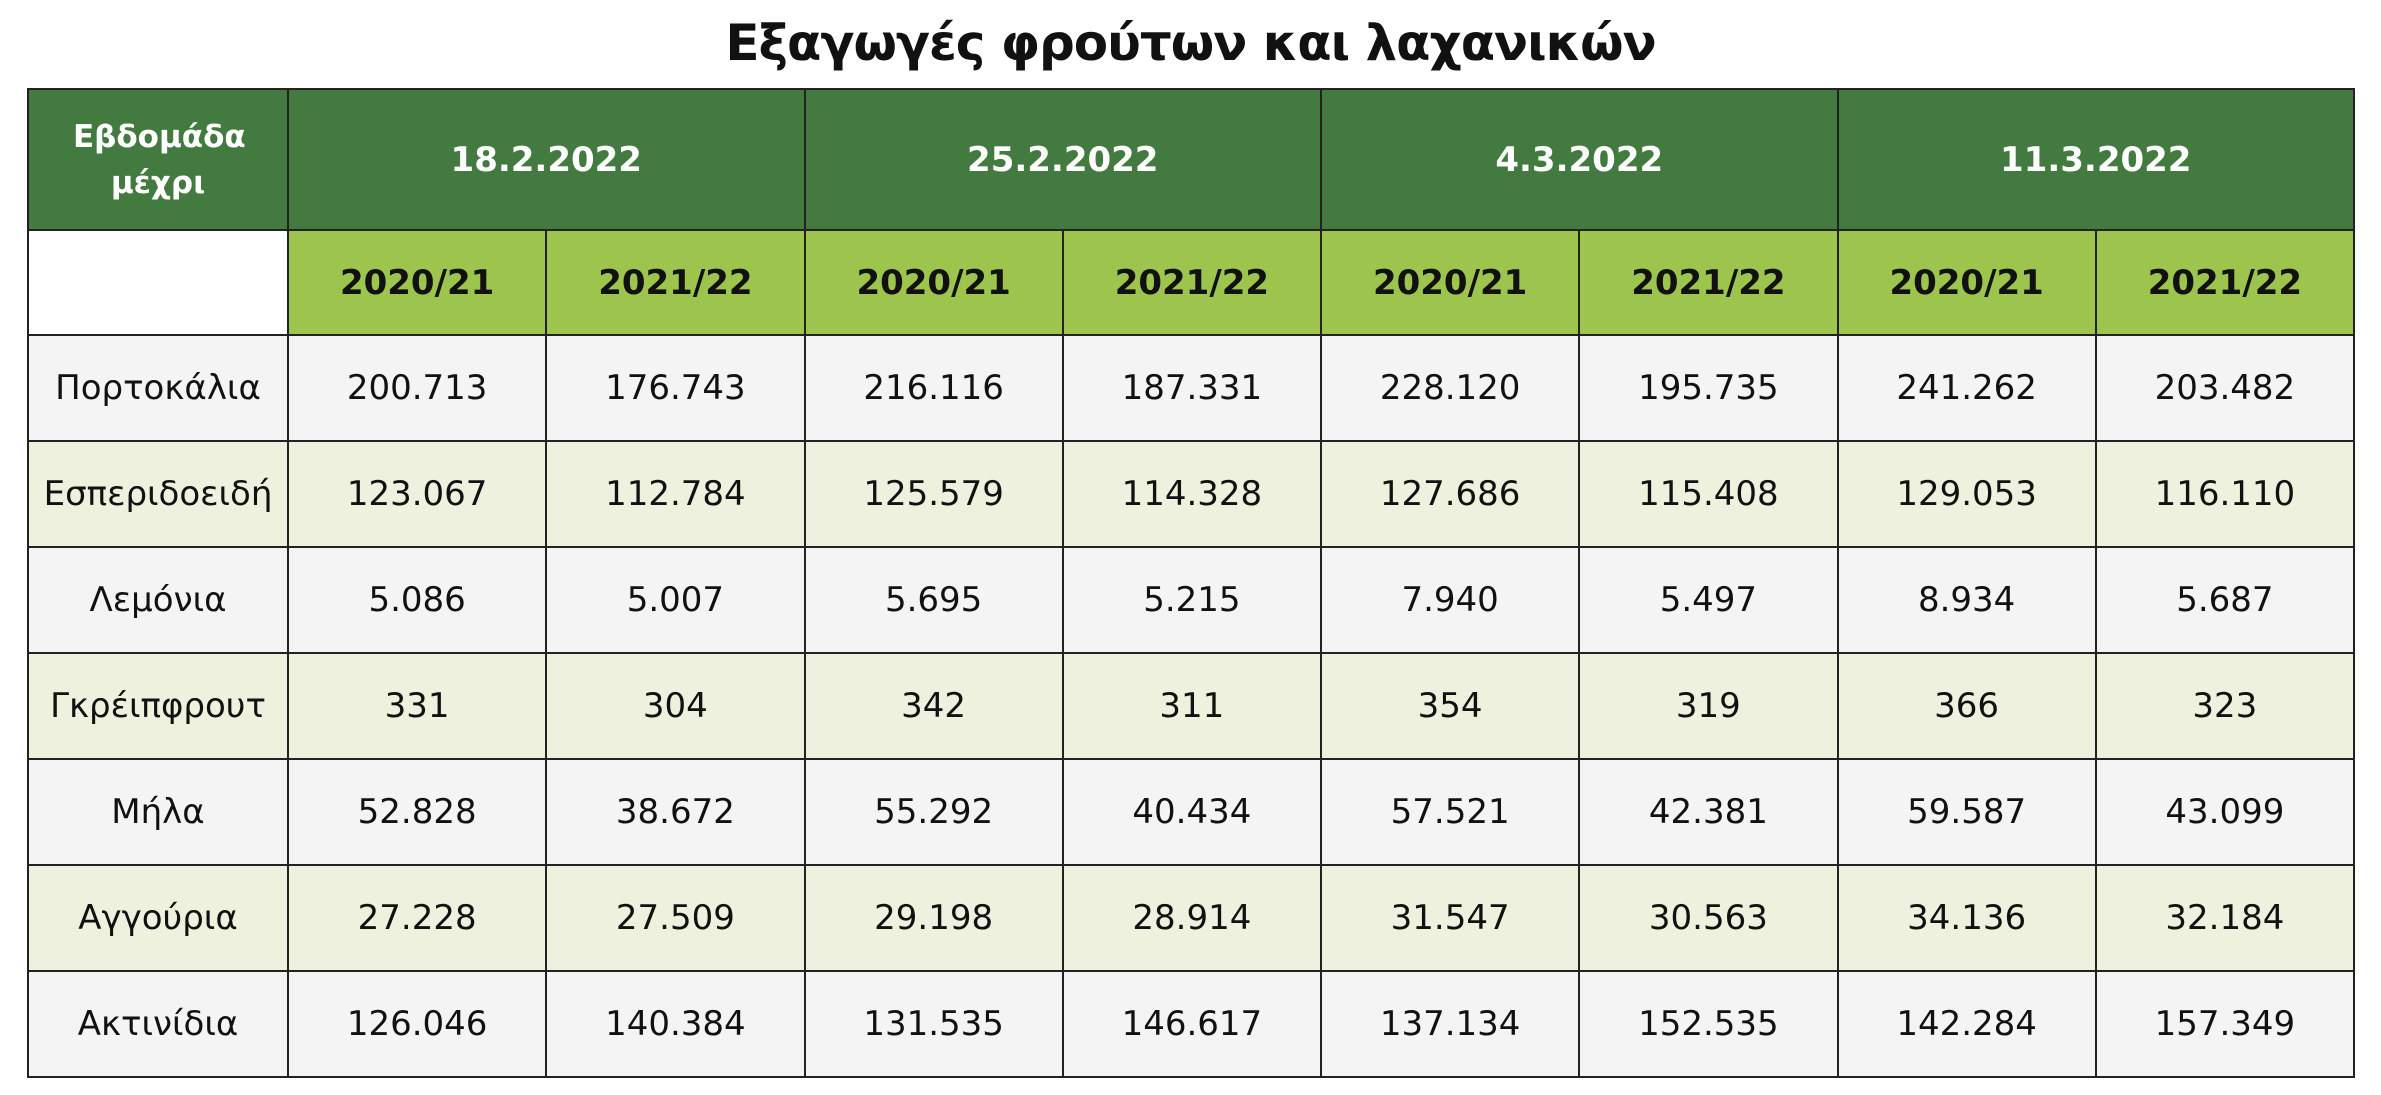 This screenshot has width=2381, height=1095. What do you see at coordinates (417, 600) in the screenshot?
I see `cell: 5.086` at bounding box center [417, 600].